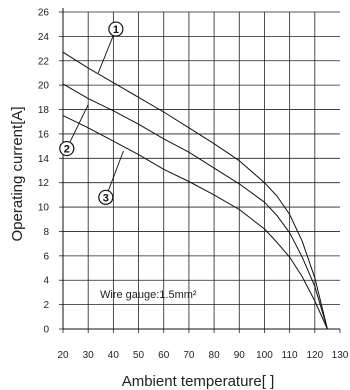 The height and width of the screenshot is (390, 350). I want to click on x-tick-label: 100, so click(264, 355).